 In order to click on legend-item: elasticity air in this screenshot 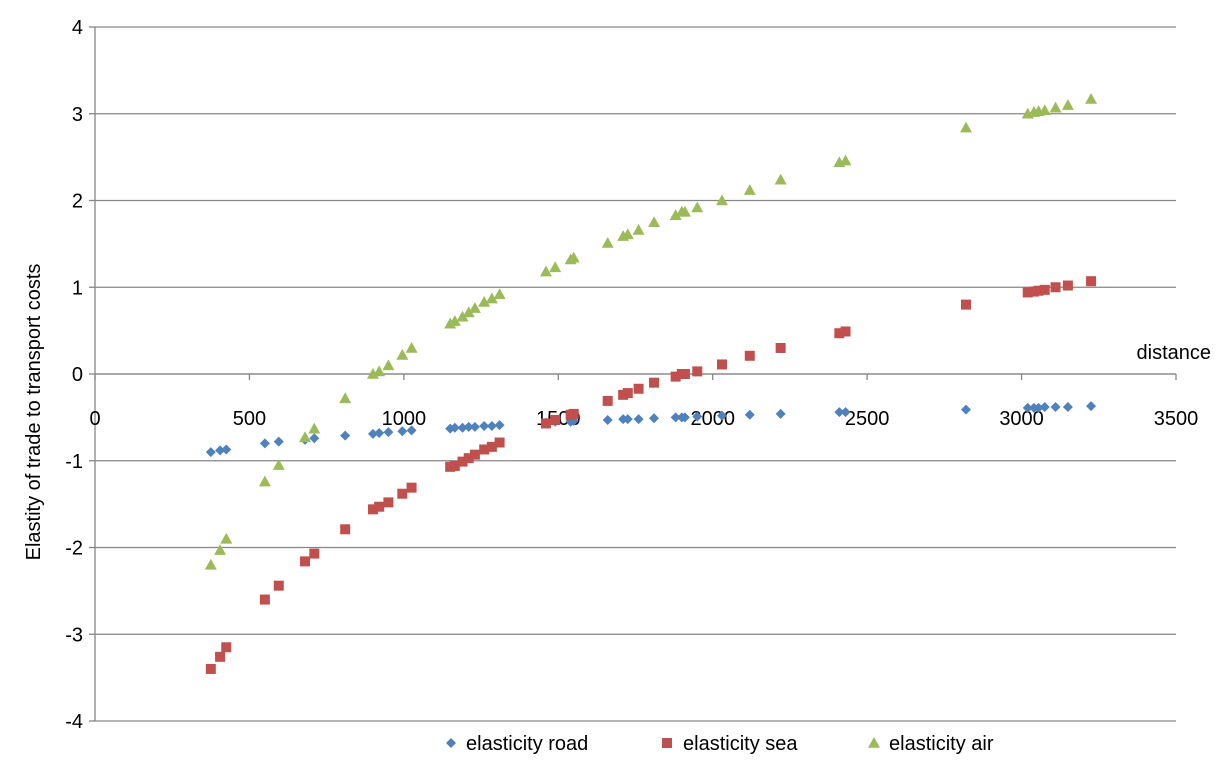, I will do `click(931, 744)`.